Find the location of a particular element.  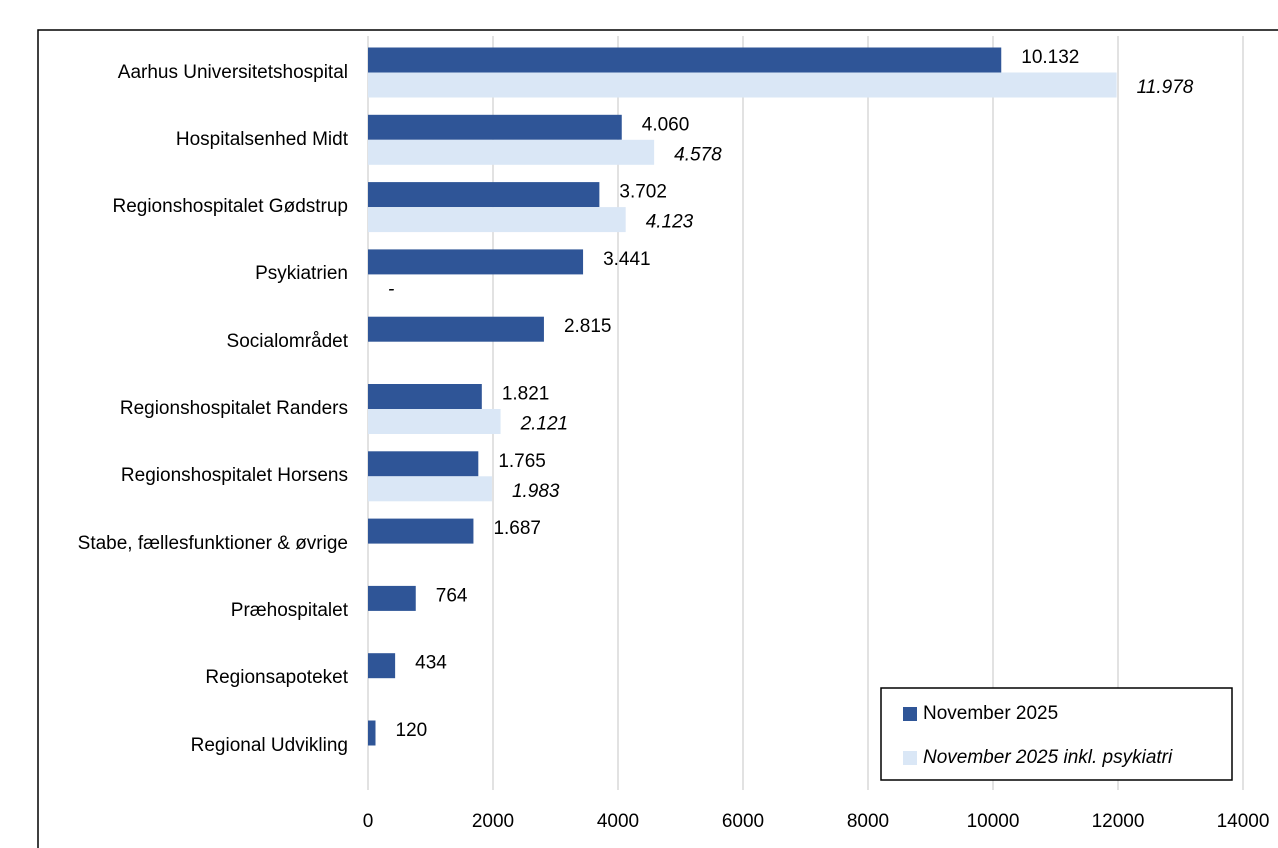

x-tick-label: 14000 is located at coordinates (1243, 821).